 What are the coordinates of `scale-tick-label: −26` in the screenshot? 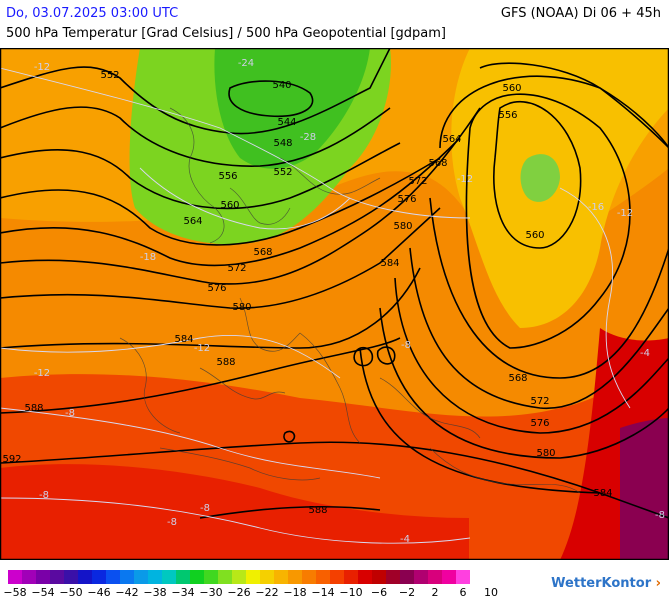 It's located at (239, 592).